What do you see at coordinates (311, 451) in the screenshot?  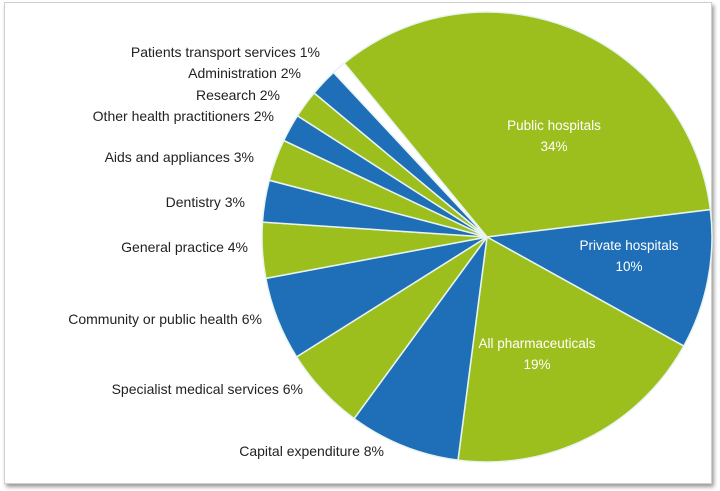 I see `slice-label: Capital expenditure 8%` at bounding box center [311, 451].